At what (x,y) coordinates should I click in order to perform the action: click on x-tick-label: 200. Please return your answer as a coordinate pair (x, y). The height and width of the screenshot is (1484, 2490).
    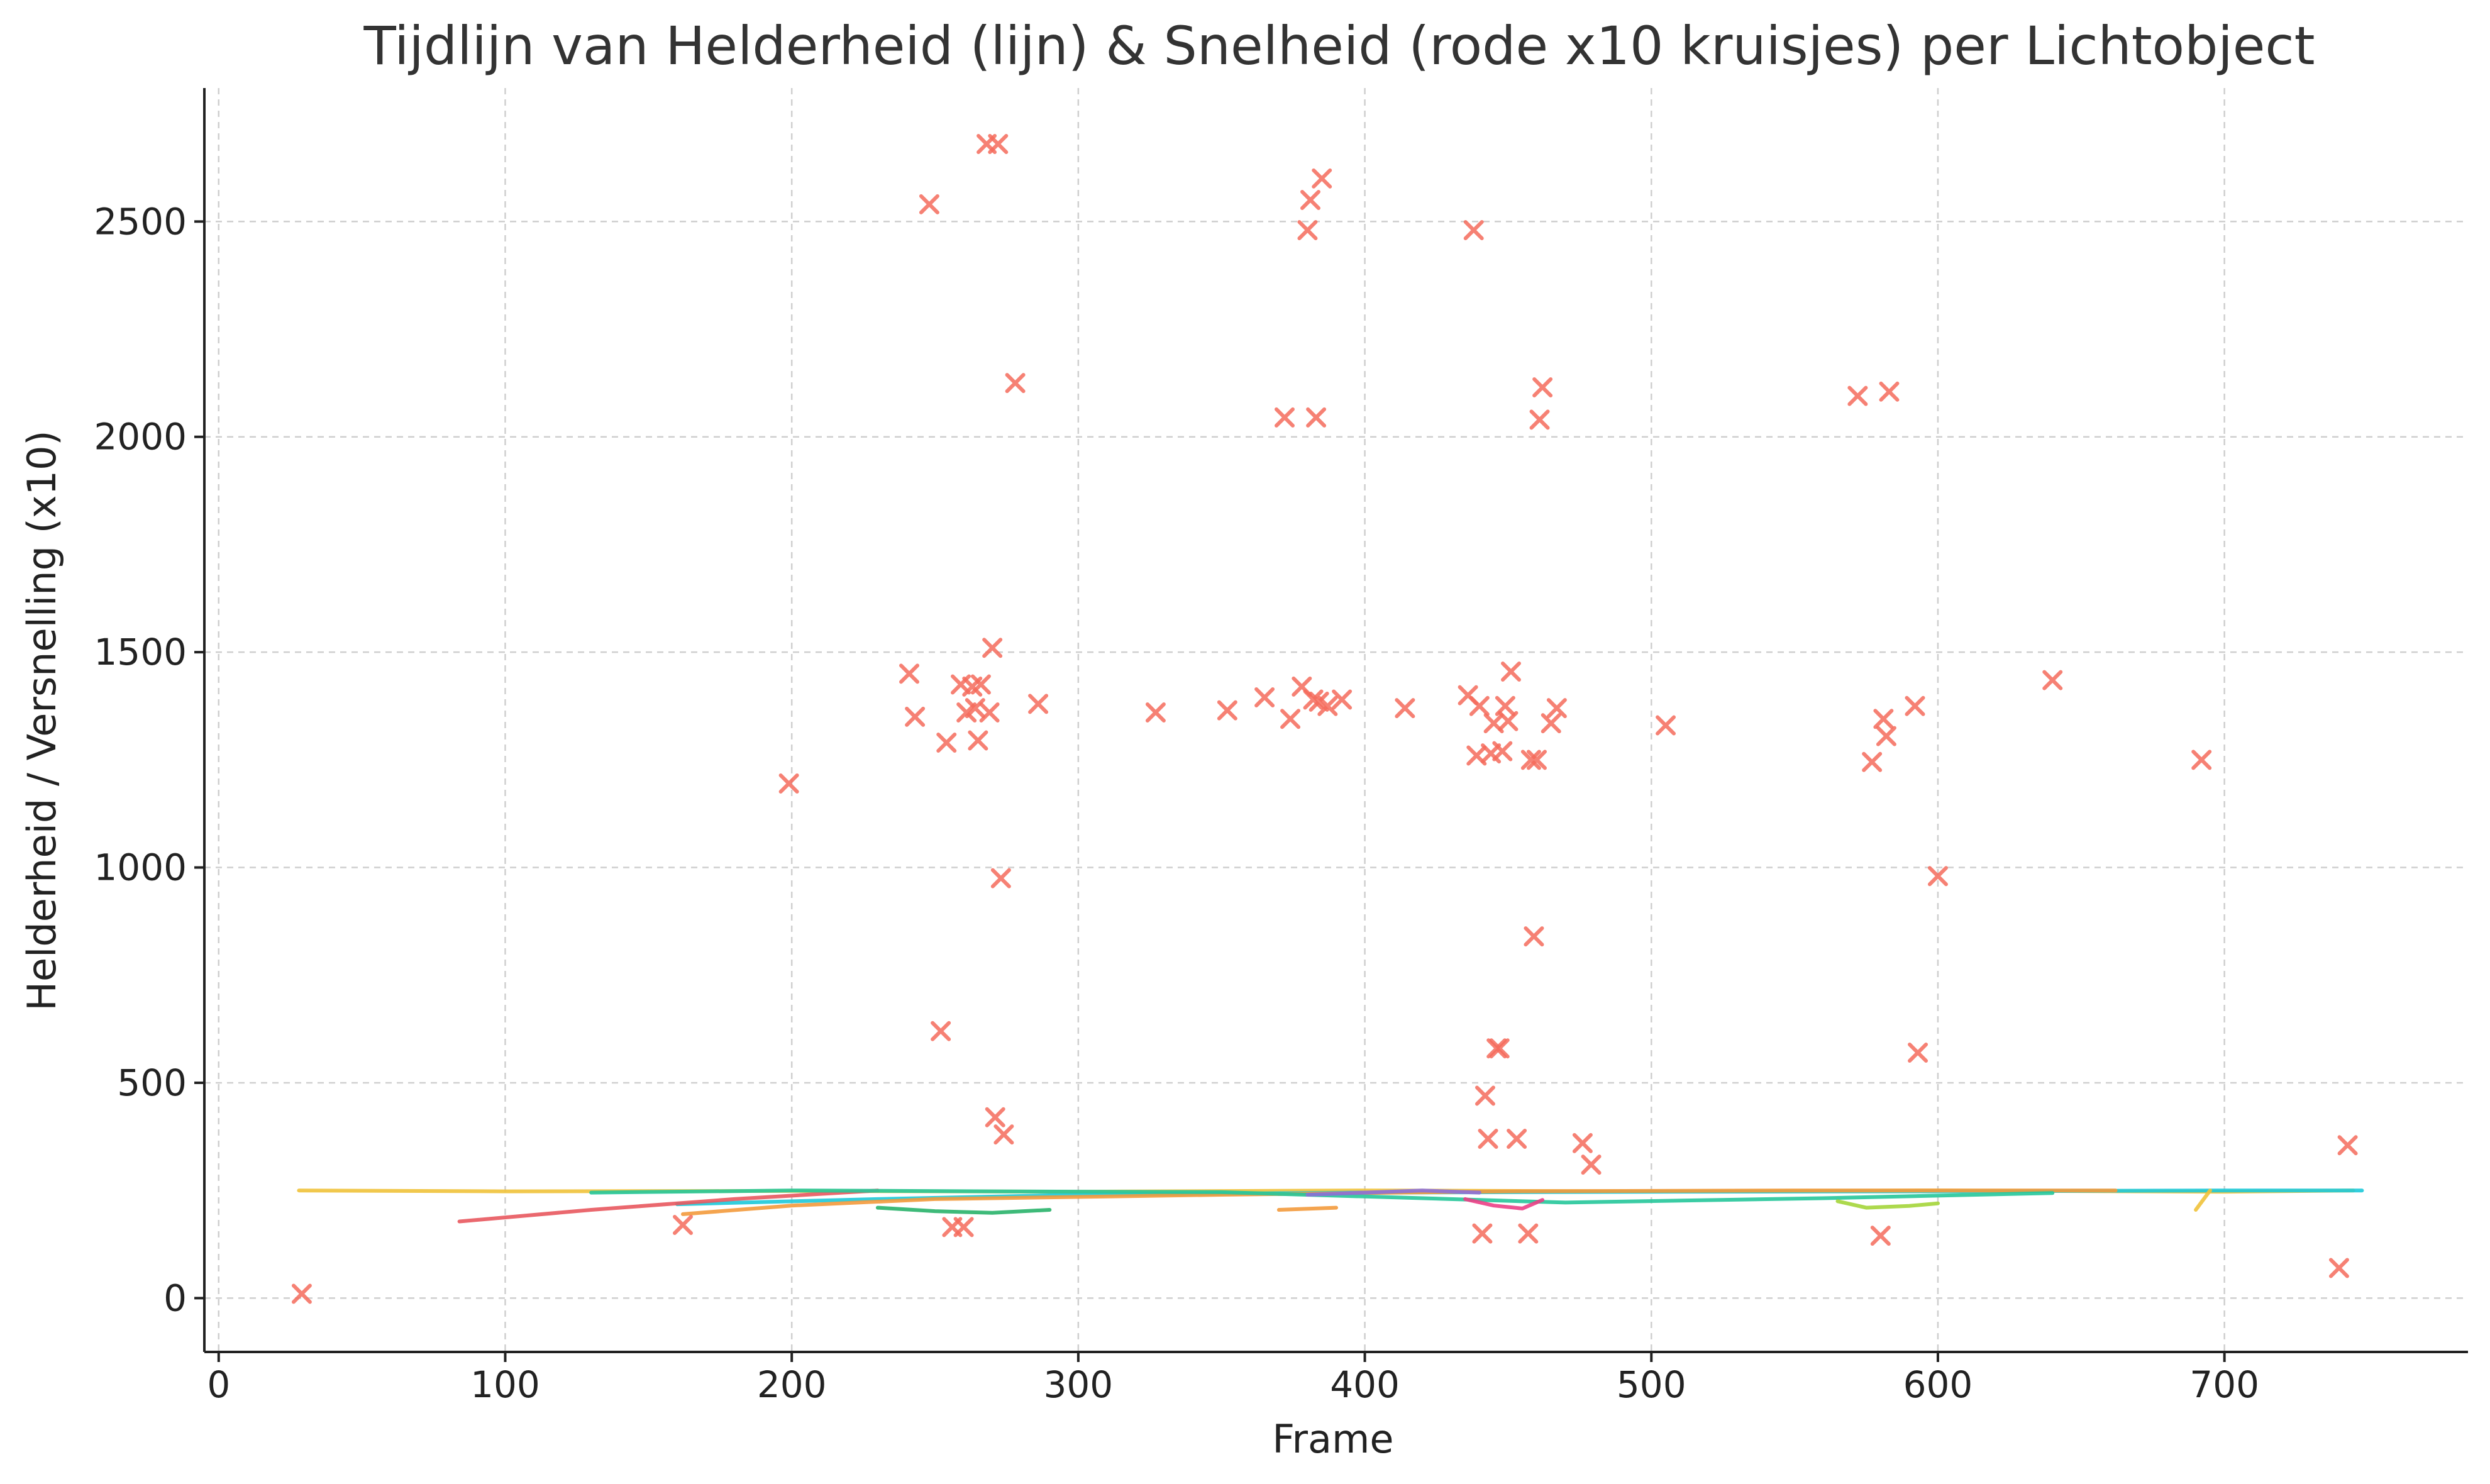
    Looking at the image, I should click on (792, 1384).